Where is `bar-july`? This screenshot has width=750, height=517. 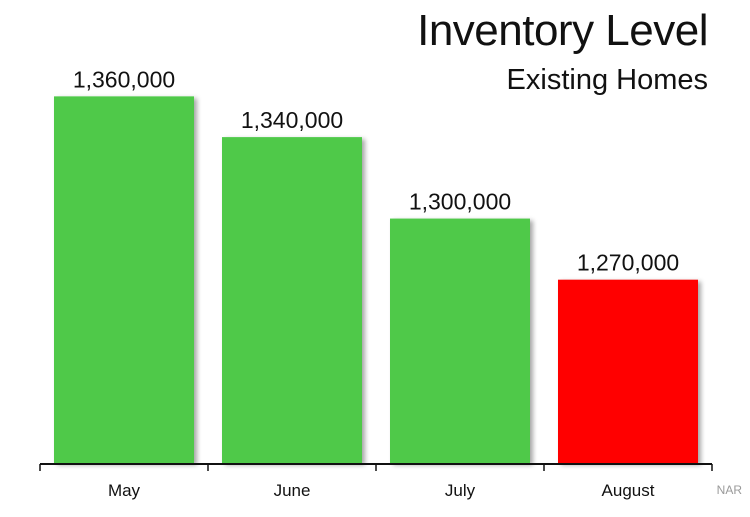
bar-july is located at coordinates (460, 340).